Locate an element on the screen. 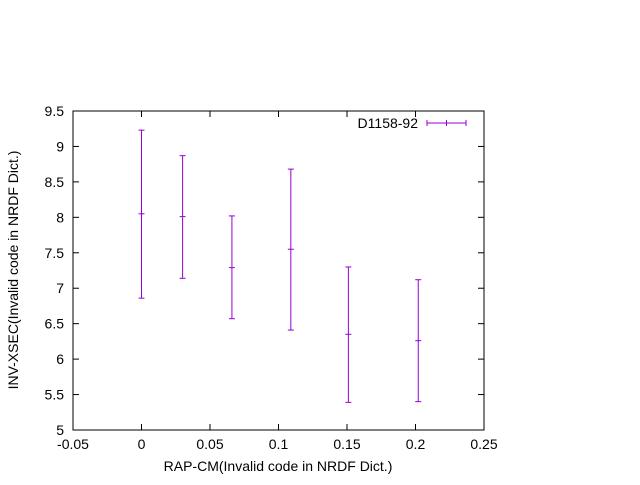 The image size is (640, 485). y-tick-label: 5 is located at coordinates (60, 430).